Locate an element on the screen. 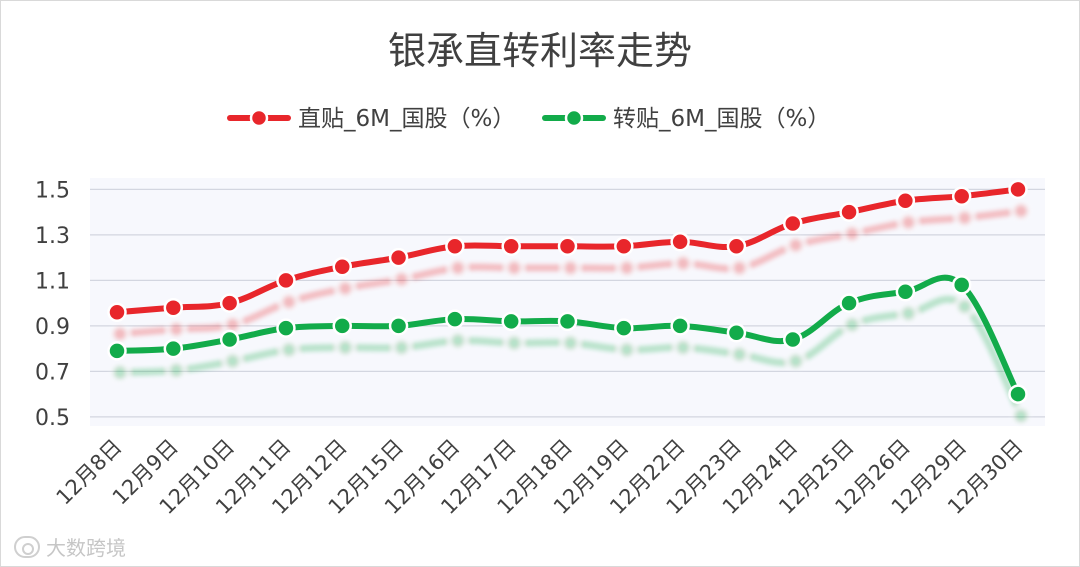 Image resolution: width=1080 pixels, height=567 pixels. y-tick-label: 0.5 is located at coordinates (52, 418).